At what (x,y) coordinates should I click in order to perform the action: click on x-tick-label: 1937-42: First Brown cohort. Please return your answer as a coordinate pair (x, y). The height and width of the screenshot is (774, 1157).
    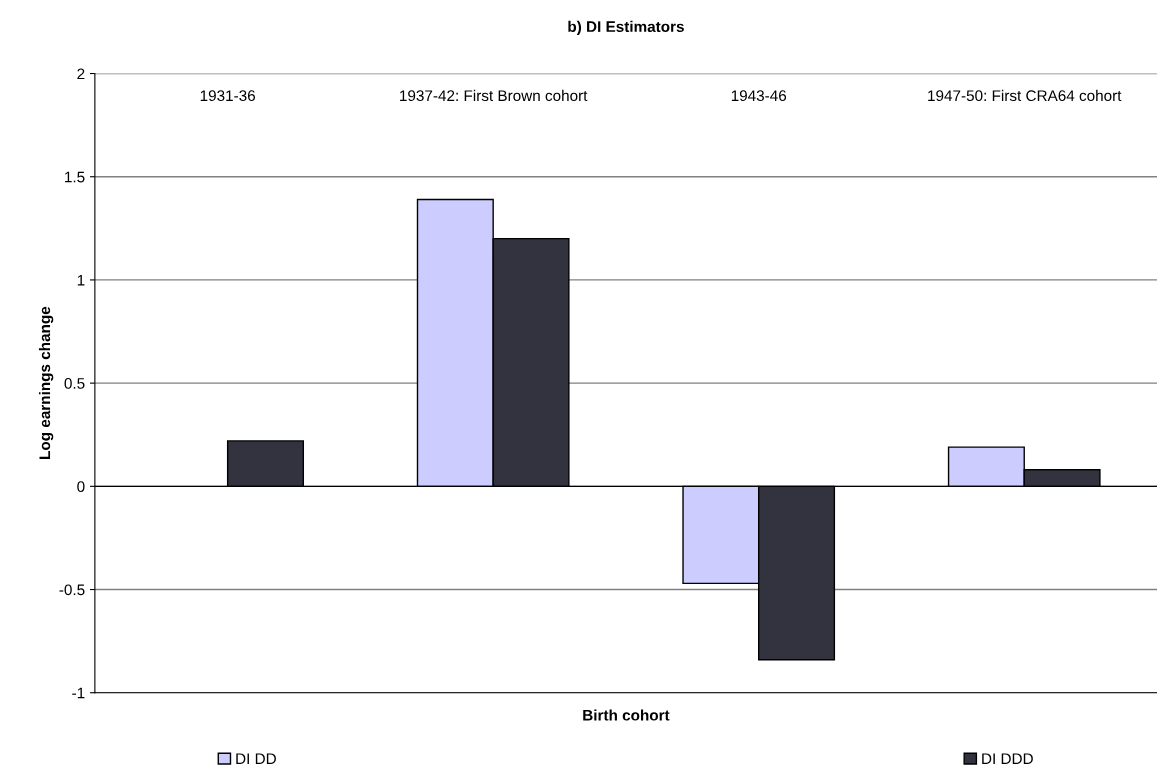
    Looking at the image, I should click on (494, 95).